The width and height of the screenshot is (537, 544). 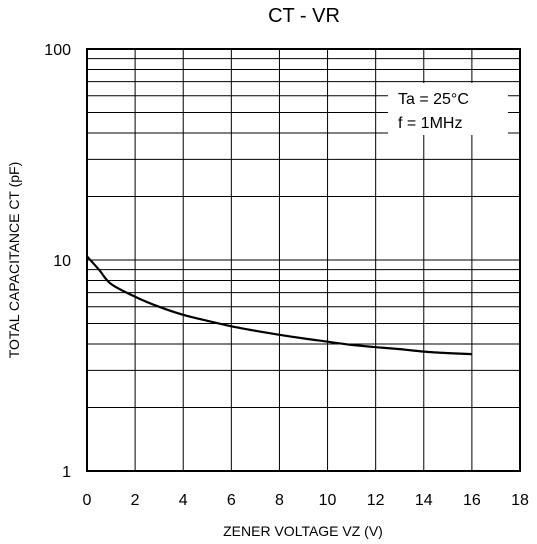 What do you see at coordinates (433, 99) in the screenshot?
I see `annotation-temperature: Ta = 25°C` at bounding box center [433, 99].